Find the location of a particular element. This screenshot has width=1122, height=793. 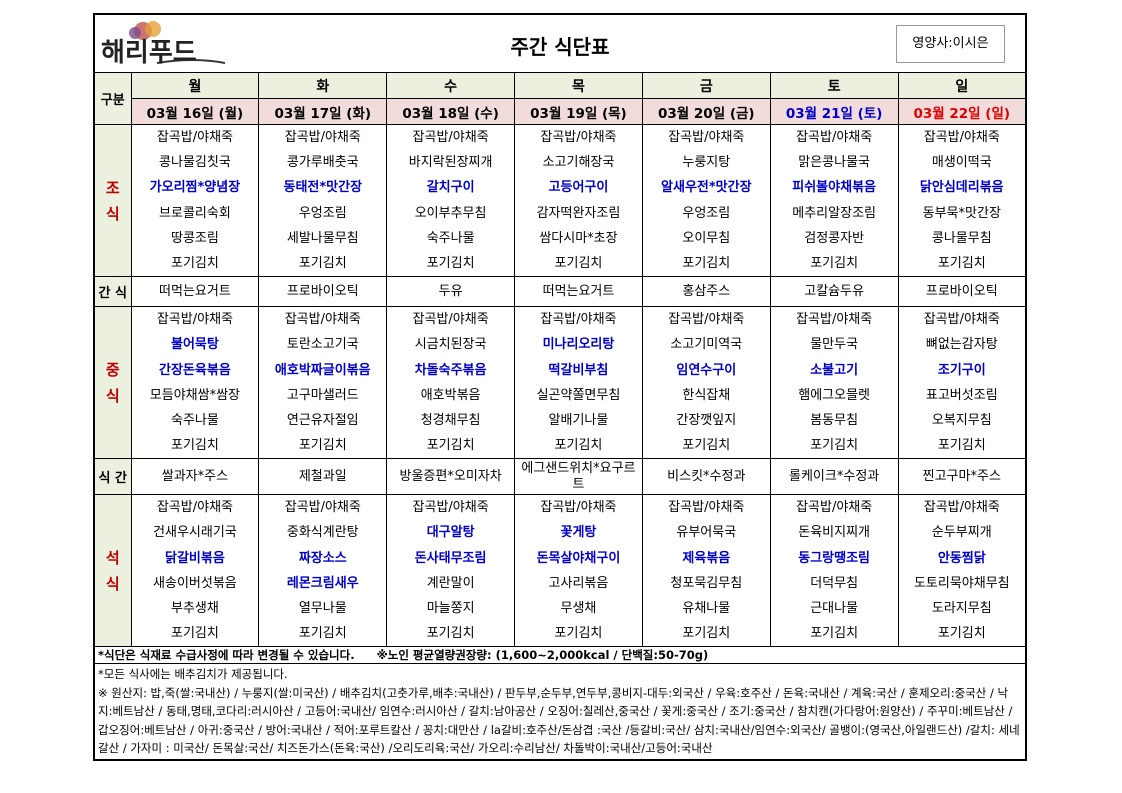

note-kimchi: *모든 식사에는 배추김치가 제공됩니다. is located at coordinates (193, 674).